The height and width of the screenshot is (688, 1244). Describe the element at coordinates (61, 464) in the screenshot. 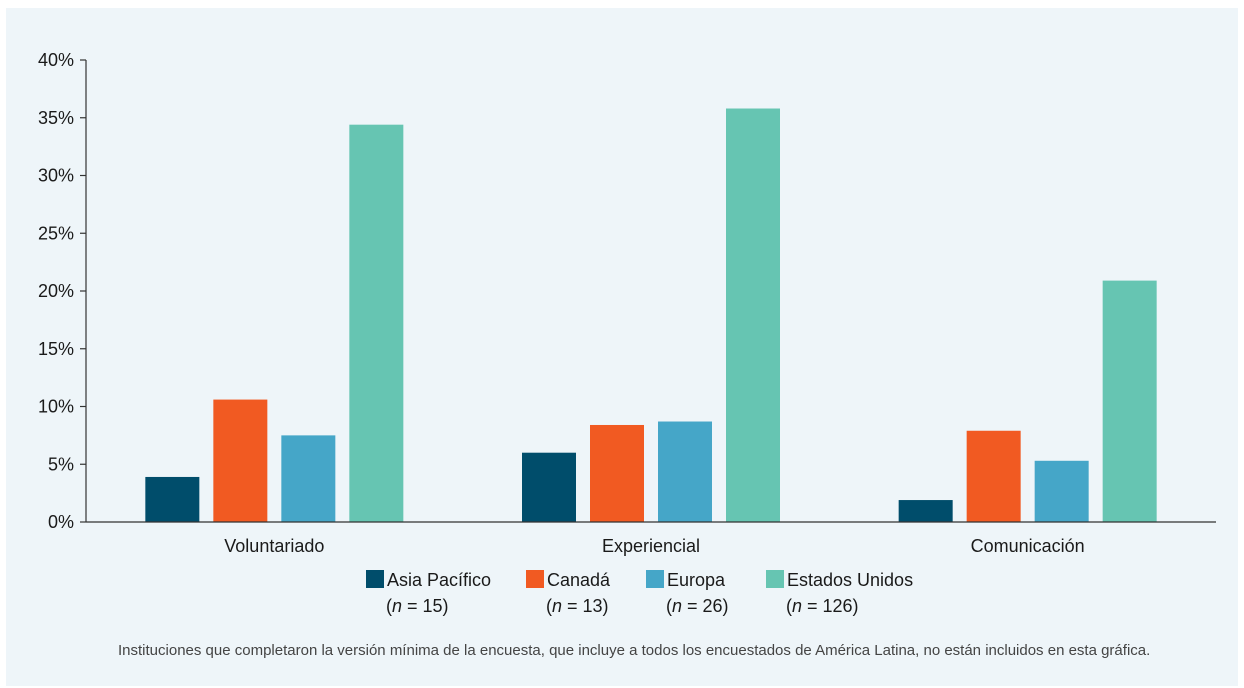

I see `y-tick-label: 5%` at that location.